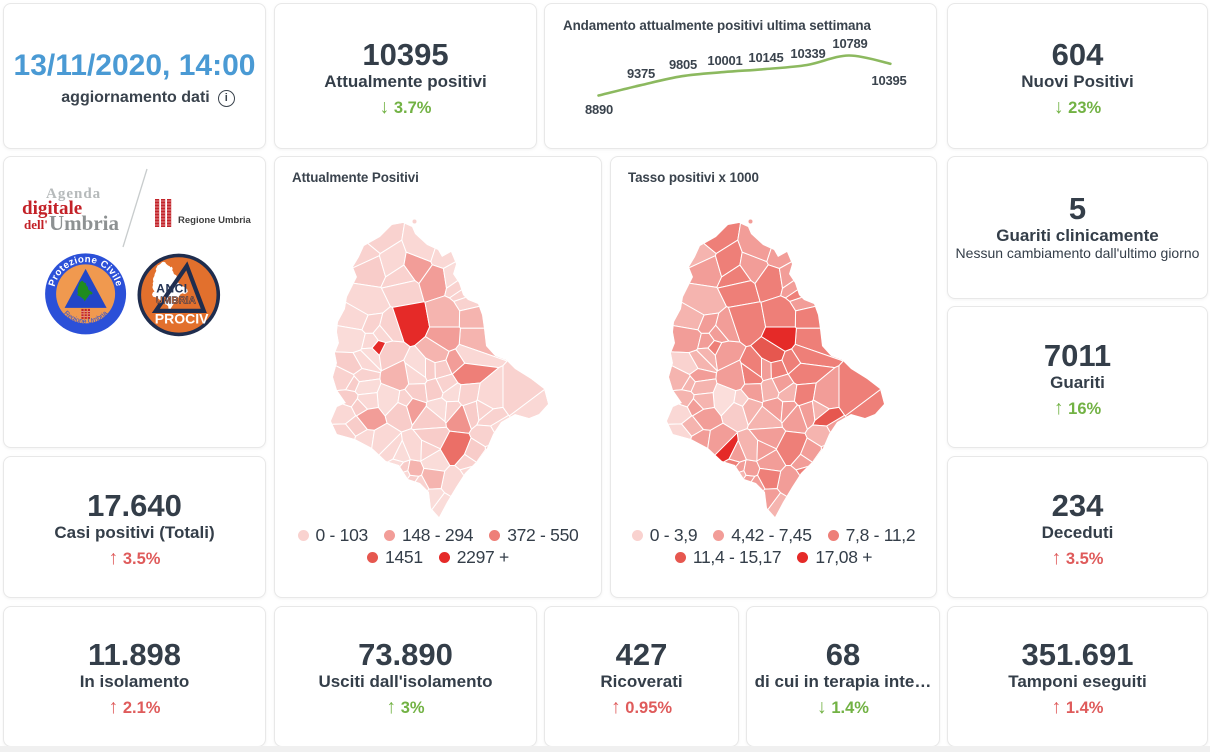 The image size is (1210, 752). Describe the element at coordinates (765, 57) in the screenshot. I see `svg-text: 10145` at that location.